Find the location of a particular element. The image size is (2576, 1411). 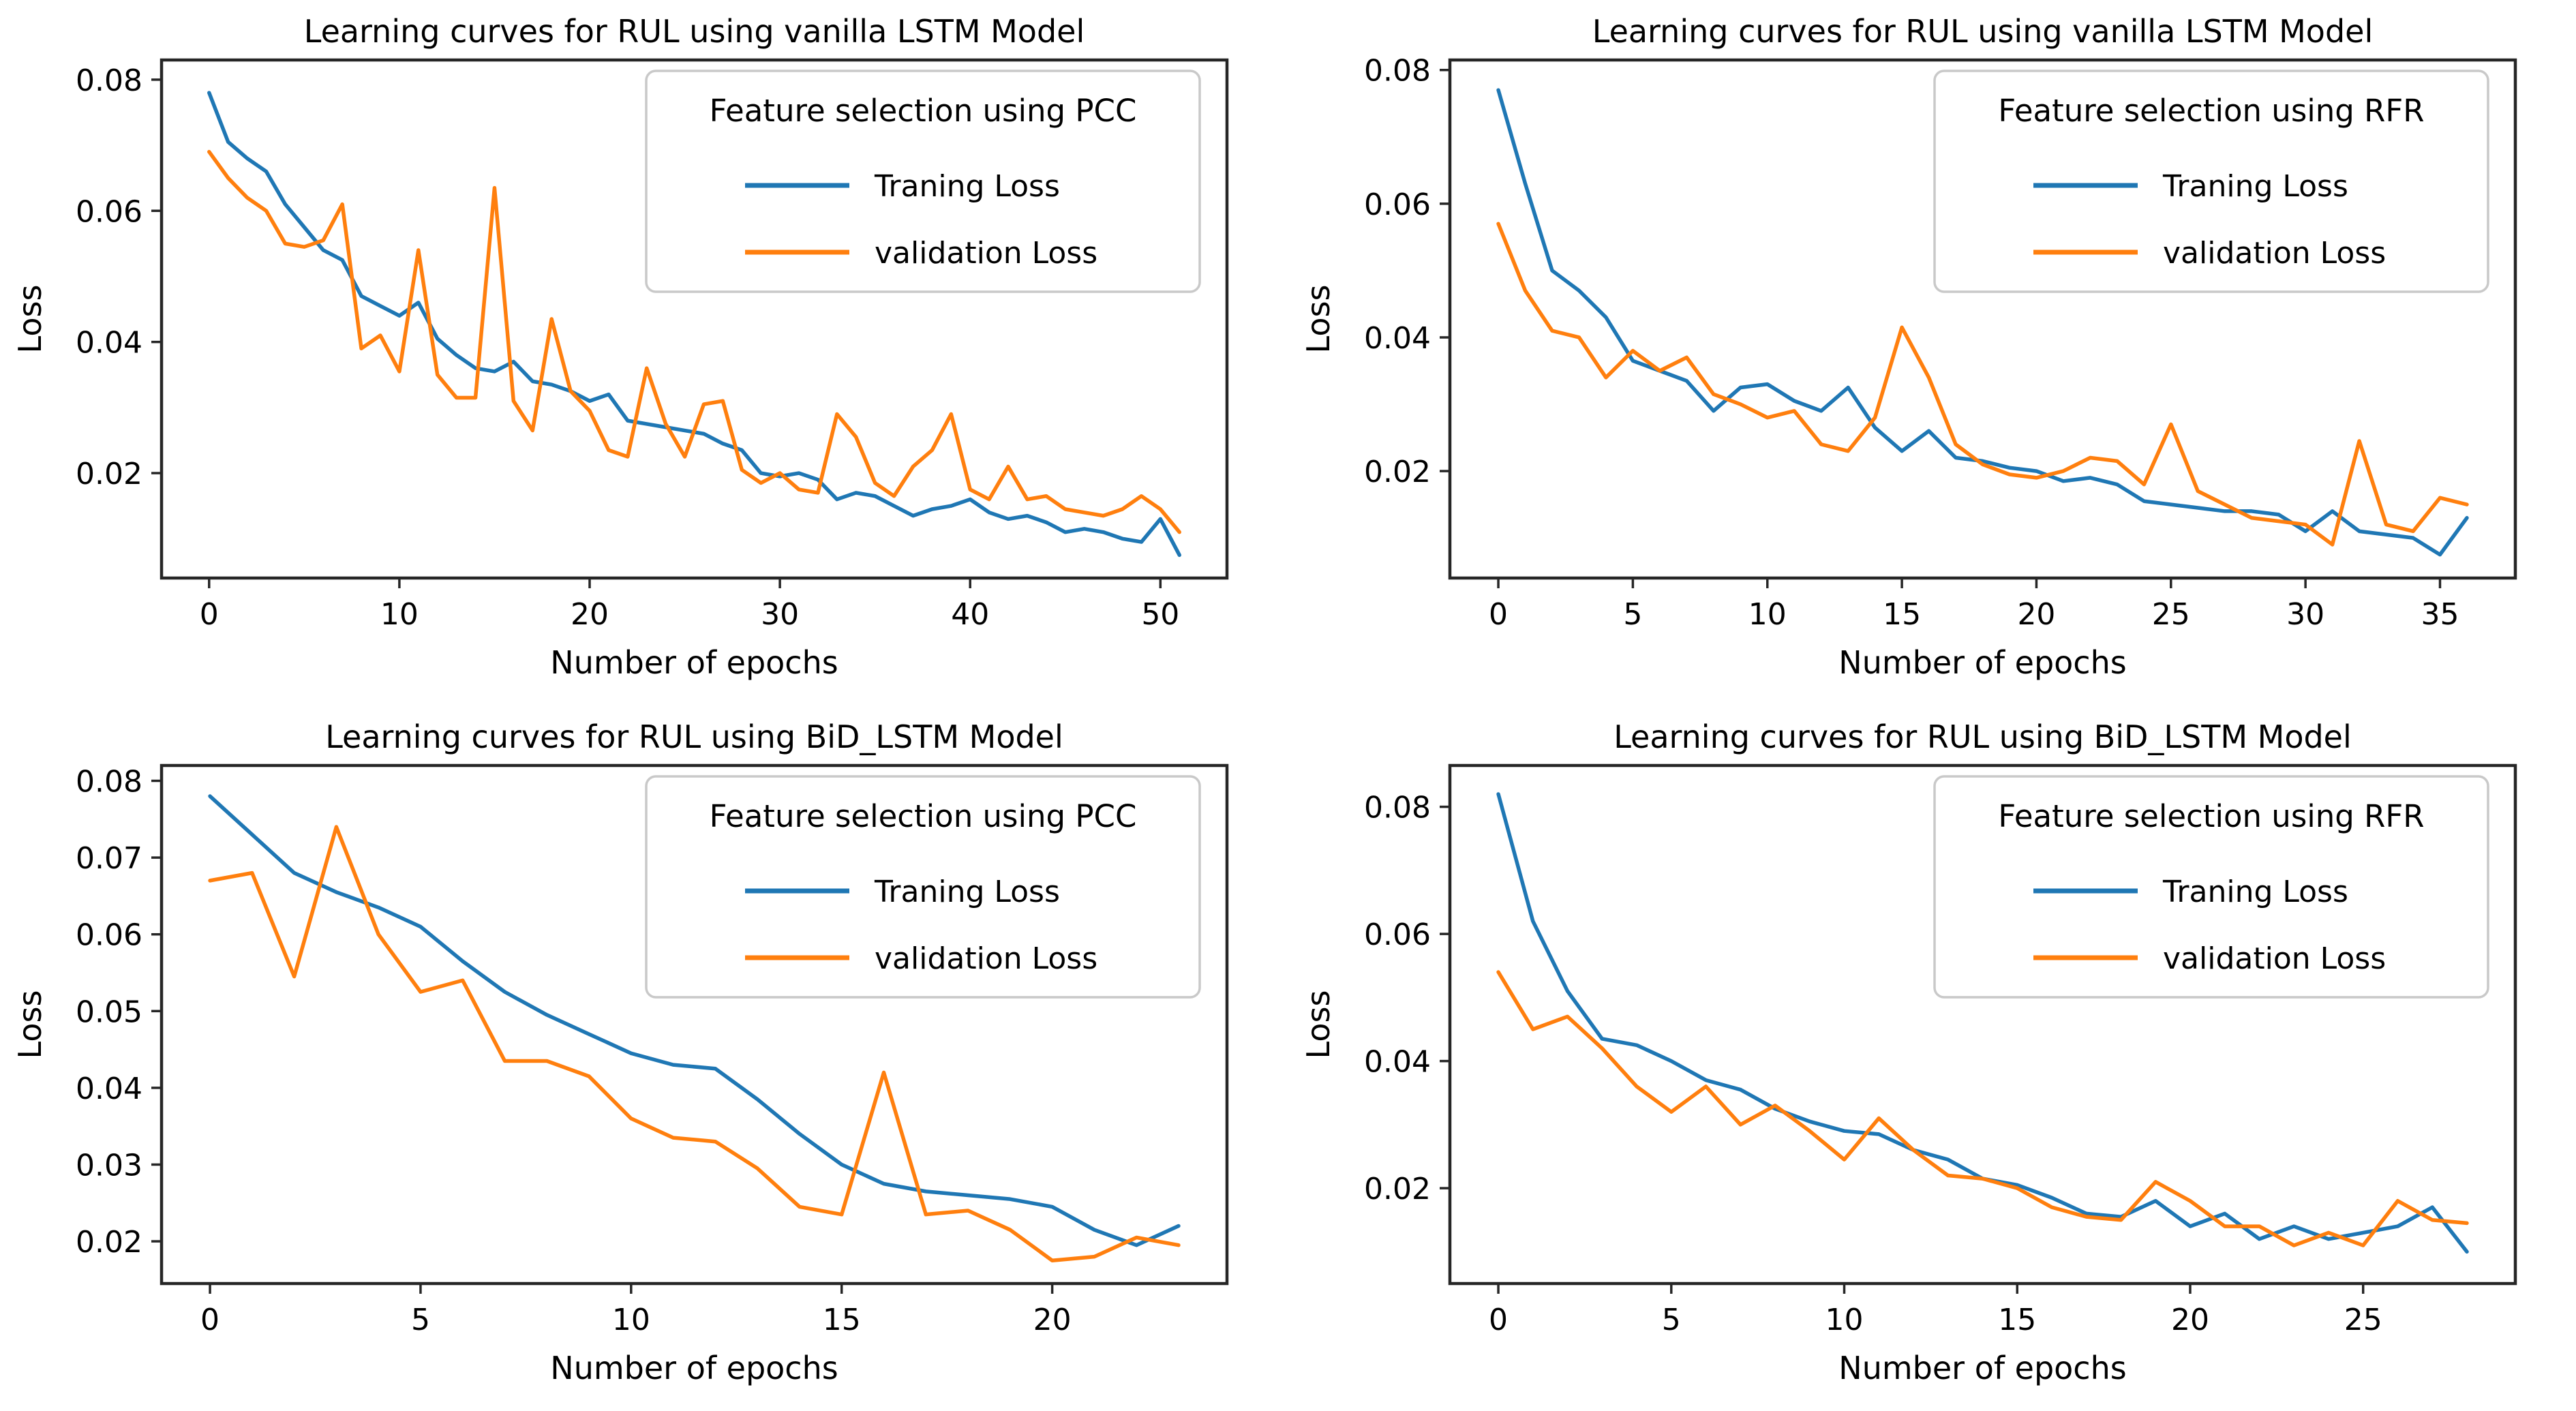

x-tick-label: 35 is located at coordinates (2440, 614).